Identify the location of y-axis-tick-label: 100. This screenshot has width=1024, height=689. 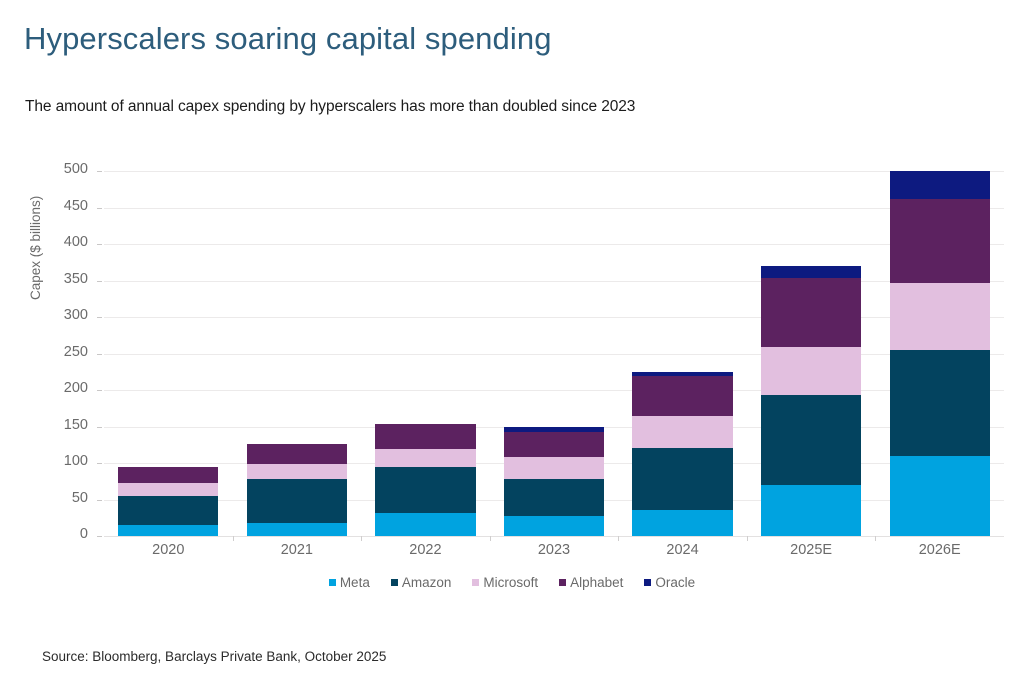
(75, 461).